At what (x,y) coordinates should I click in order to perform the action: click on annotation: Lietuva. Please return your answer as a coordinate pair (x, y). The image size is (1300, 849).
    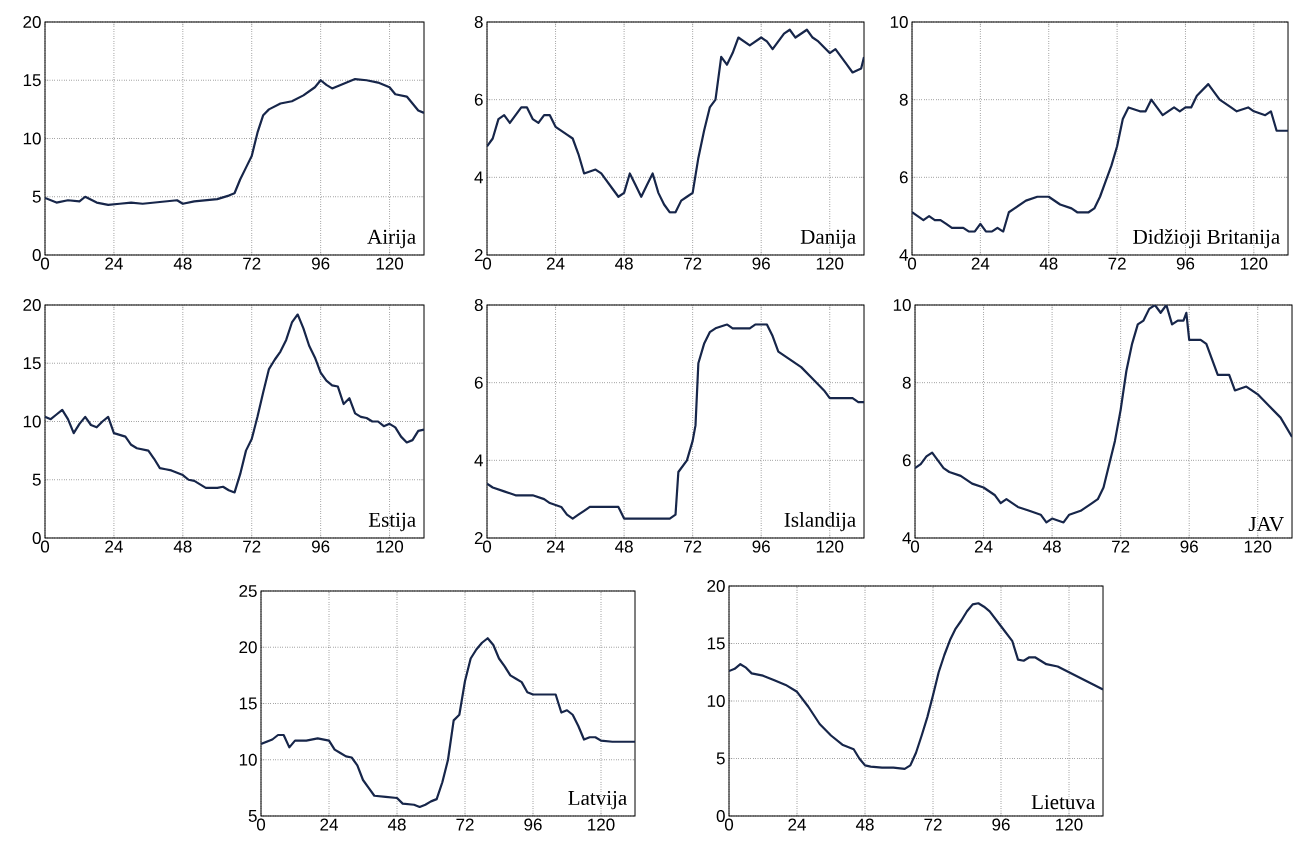
    Looking at the image, I should click on (1063, 802).